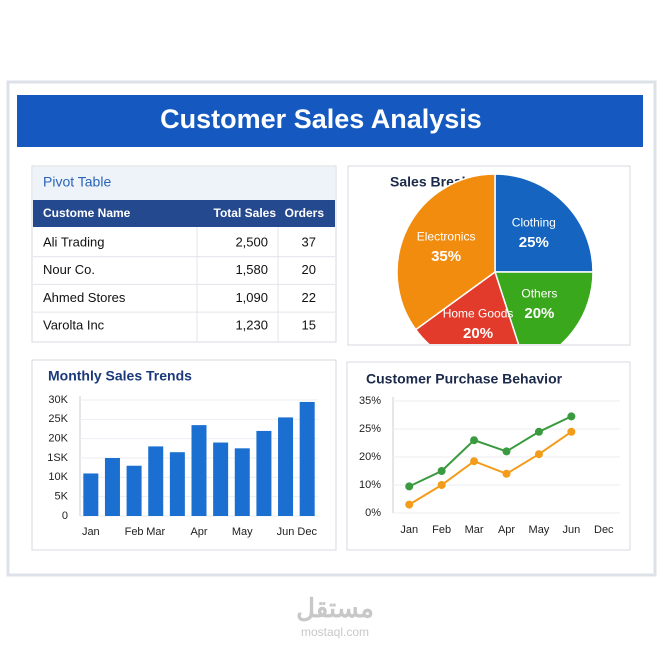  What do you see at coordinates (335, 608) in the screenshot?
I see `watermark: مستقل` at bounding box center [335, 608].